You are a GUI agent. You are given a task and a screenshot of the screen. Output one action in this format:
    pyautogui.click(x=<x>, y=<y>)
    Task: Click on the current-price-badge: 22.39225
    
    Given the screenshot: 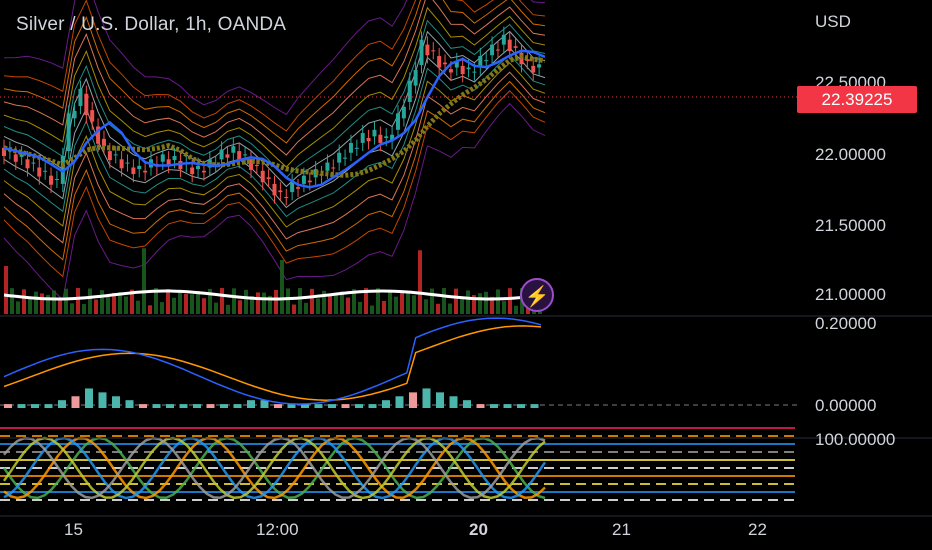 What is the action you would take?
    pyautogui.click(x=857, y=99)
    